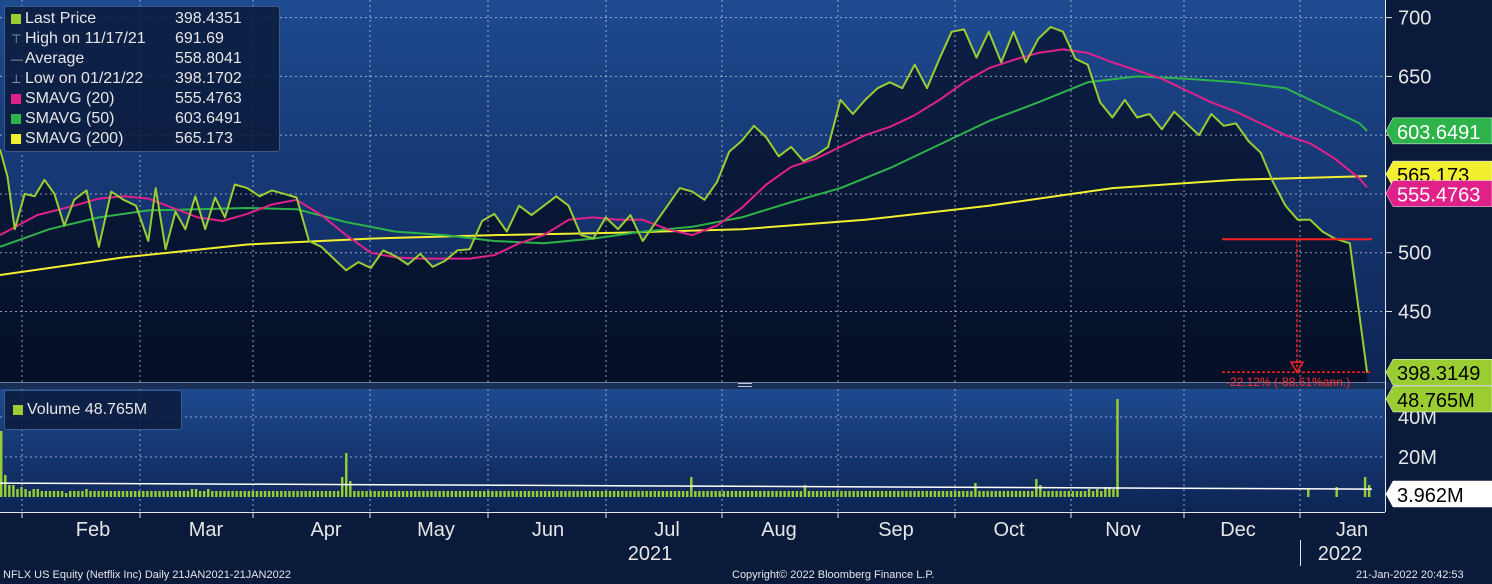 The image size is (1492, 584). I want to click on legend-low: ⊥ Low on 01/21/22 398.1702, so click(126, 78).